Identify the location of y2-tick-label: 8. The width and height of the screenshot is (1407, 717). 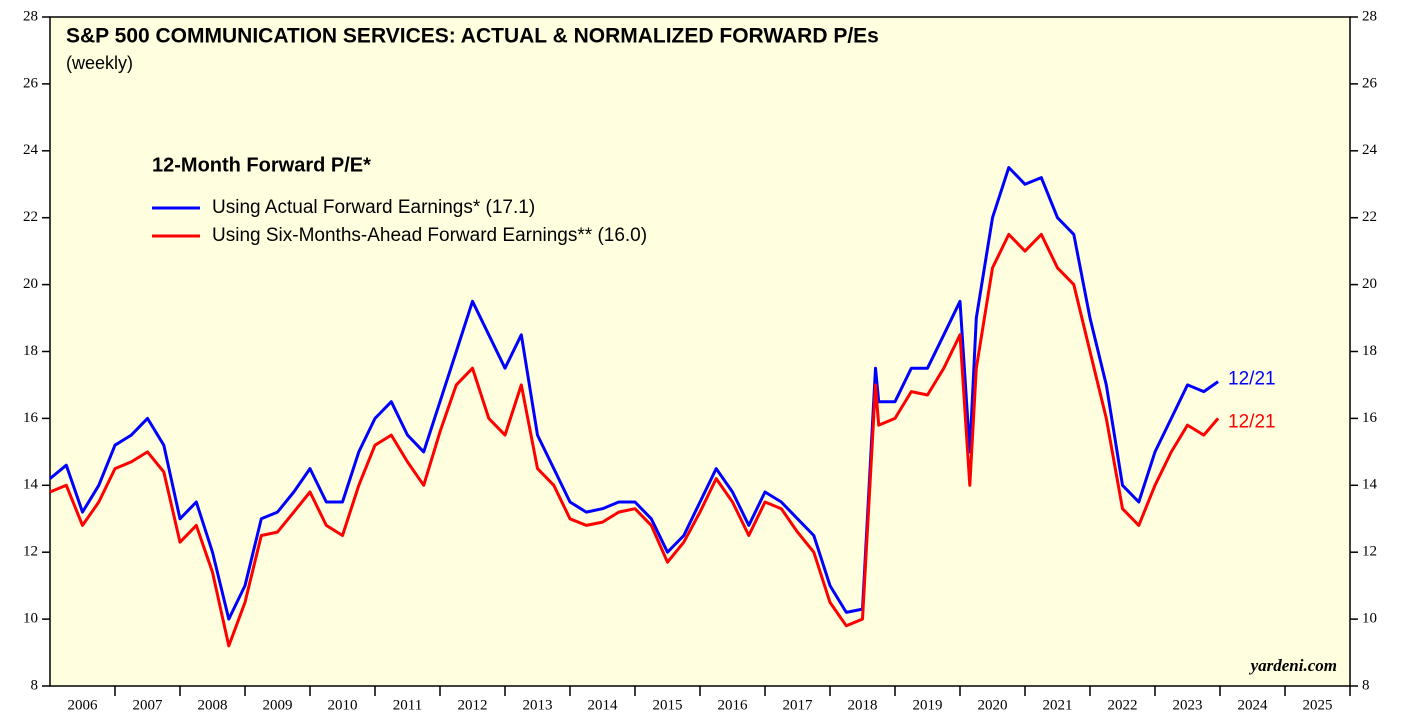
(1366, 685).